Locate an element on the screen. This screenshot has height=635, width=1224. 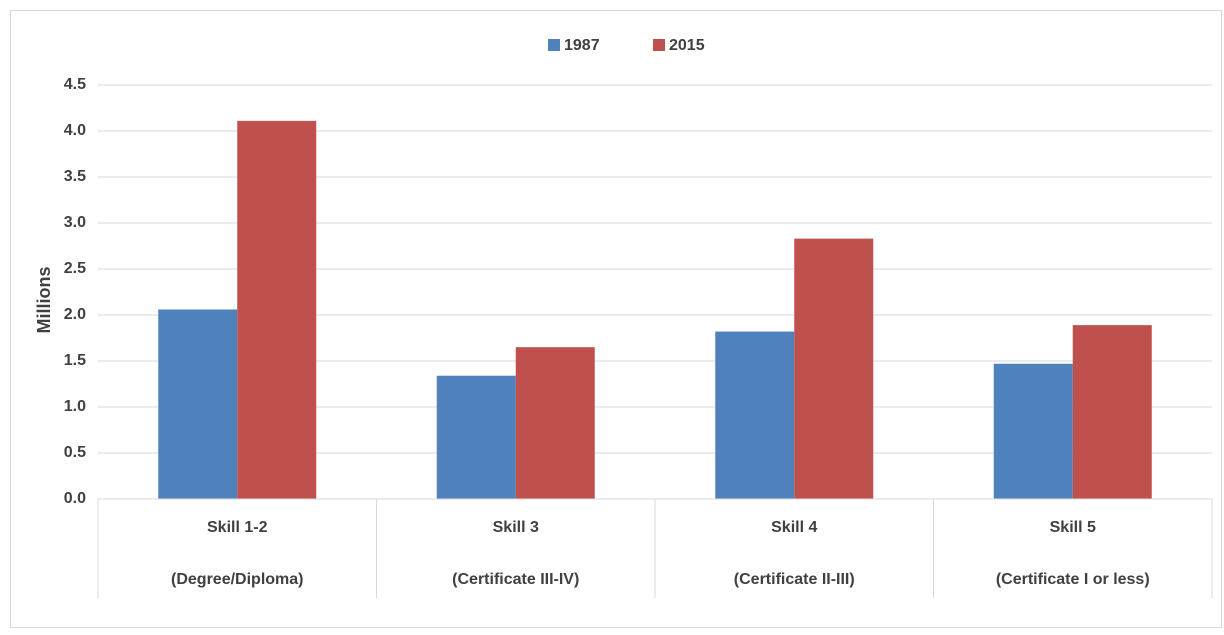
x-tick-label: Skill 1-2 is located at coordinates (237, 527).